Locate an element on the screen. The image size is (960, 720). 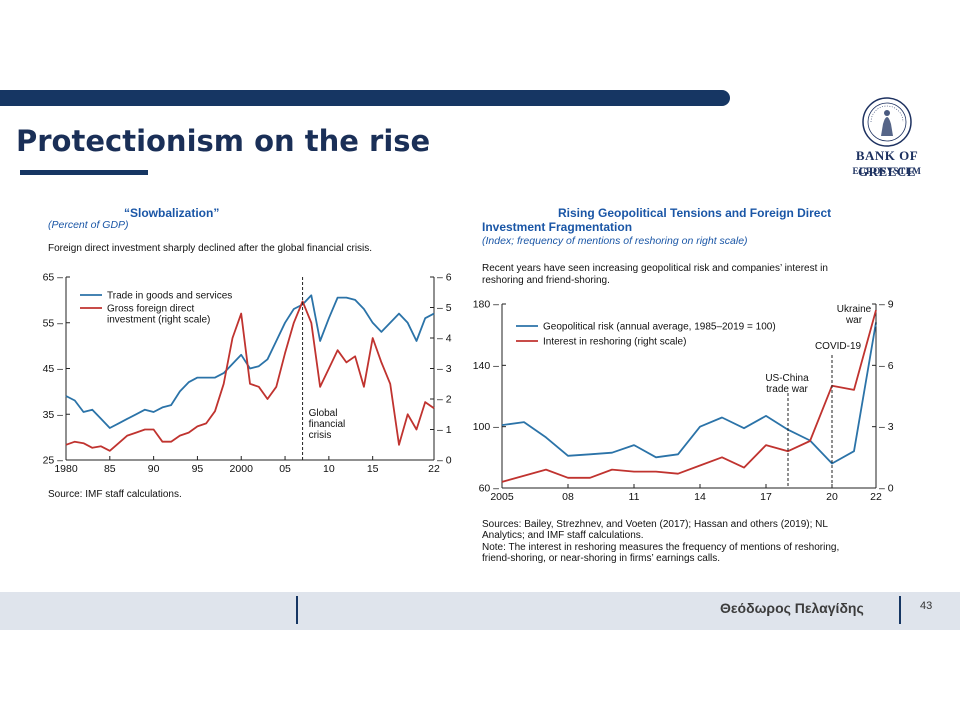
chart1-annotation-label: crisis is located at coordinates (320, 435).